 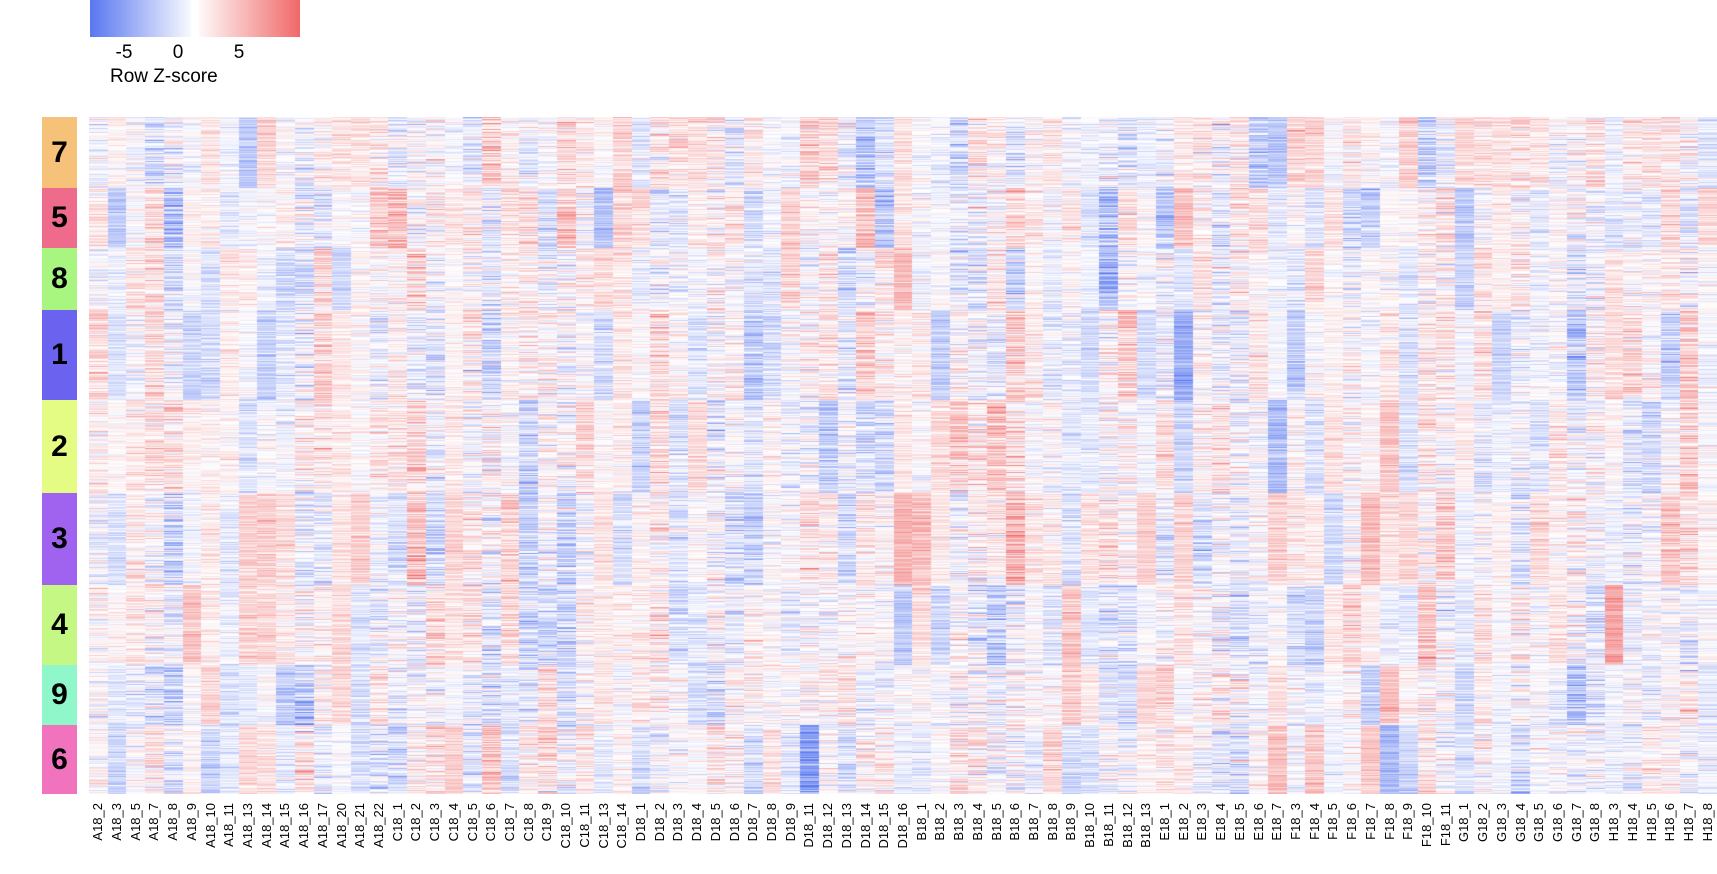 What do you see at coordinates (59, 278) in the screenshot?
I see `row-cluster-label: 8` at bounding box center [59, 278].